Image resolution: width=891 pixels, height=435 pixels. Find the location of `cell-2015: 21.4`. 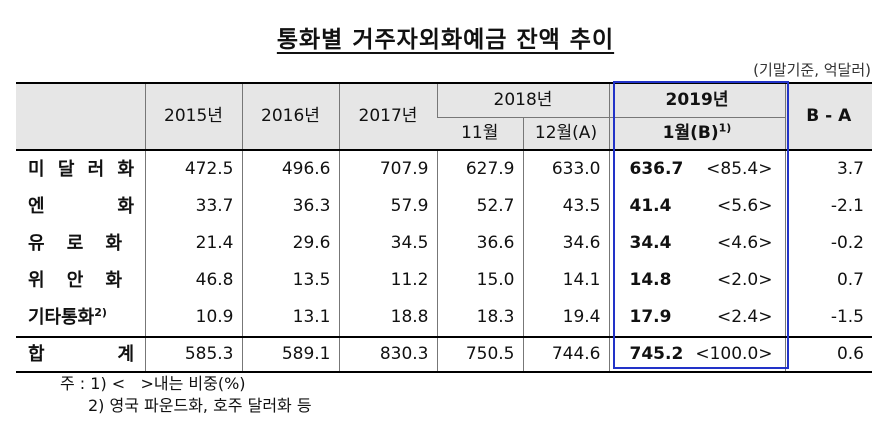

cell-2015: 21.4 is located at coordinates (193, 243).